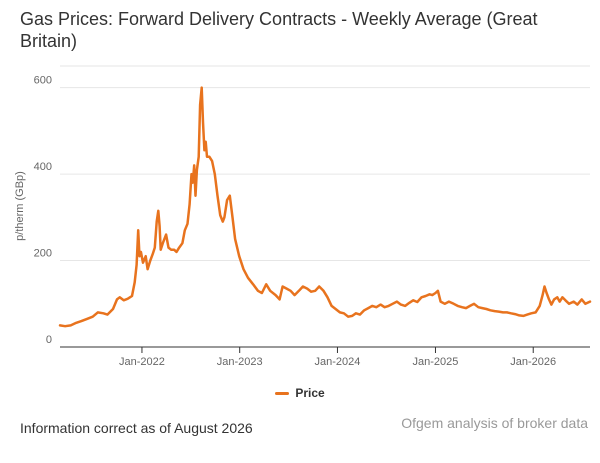  Describe the element at coordinates (20, 206) in the screenshot. I see `y-axis-label: p/therm (GBp)` at that location.